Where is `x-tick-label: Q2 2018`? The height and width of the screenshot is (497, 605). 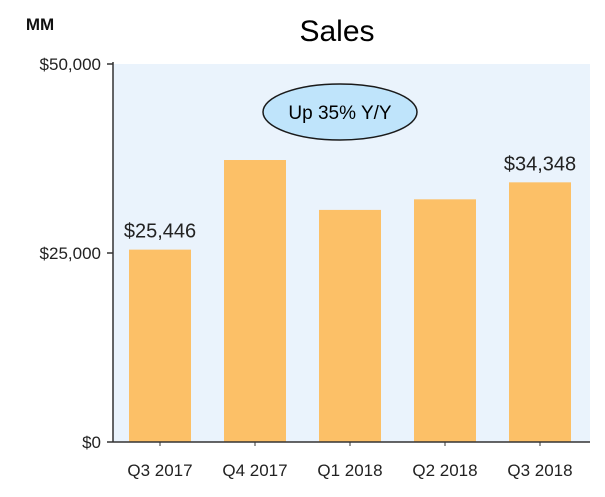
x-tick-label: Q2 2018 is located at coordinates (444, 470).